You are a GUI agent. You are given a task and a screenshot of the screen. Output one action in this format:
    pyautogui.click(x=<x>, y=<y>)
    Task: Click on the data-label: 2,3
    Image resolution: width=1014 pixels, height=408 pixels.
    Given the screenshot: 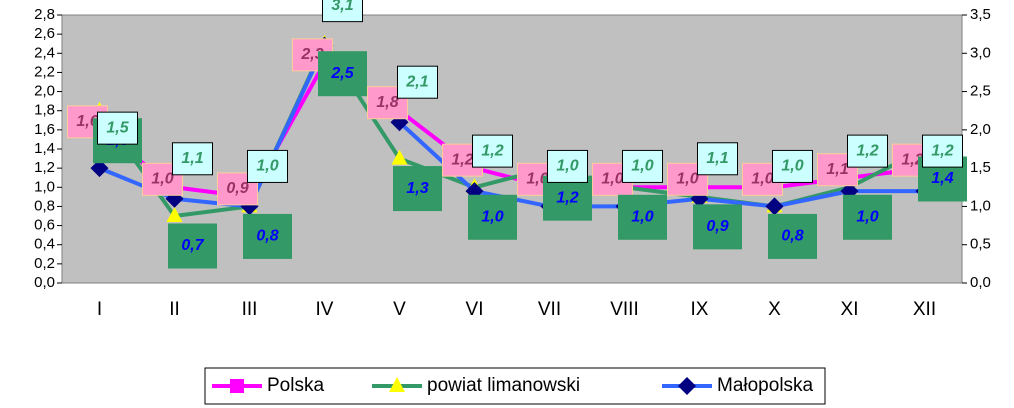 What is the action you would take?
    pyautogui.click(x=311, y=54)
    